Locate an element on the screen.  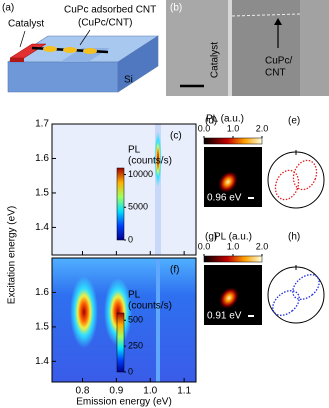
x-axis-label: Emission energy (eV) is located at coordinates (124, 402).